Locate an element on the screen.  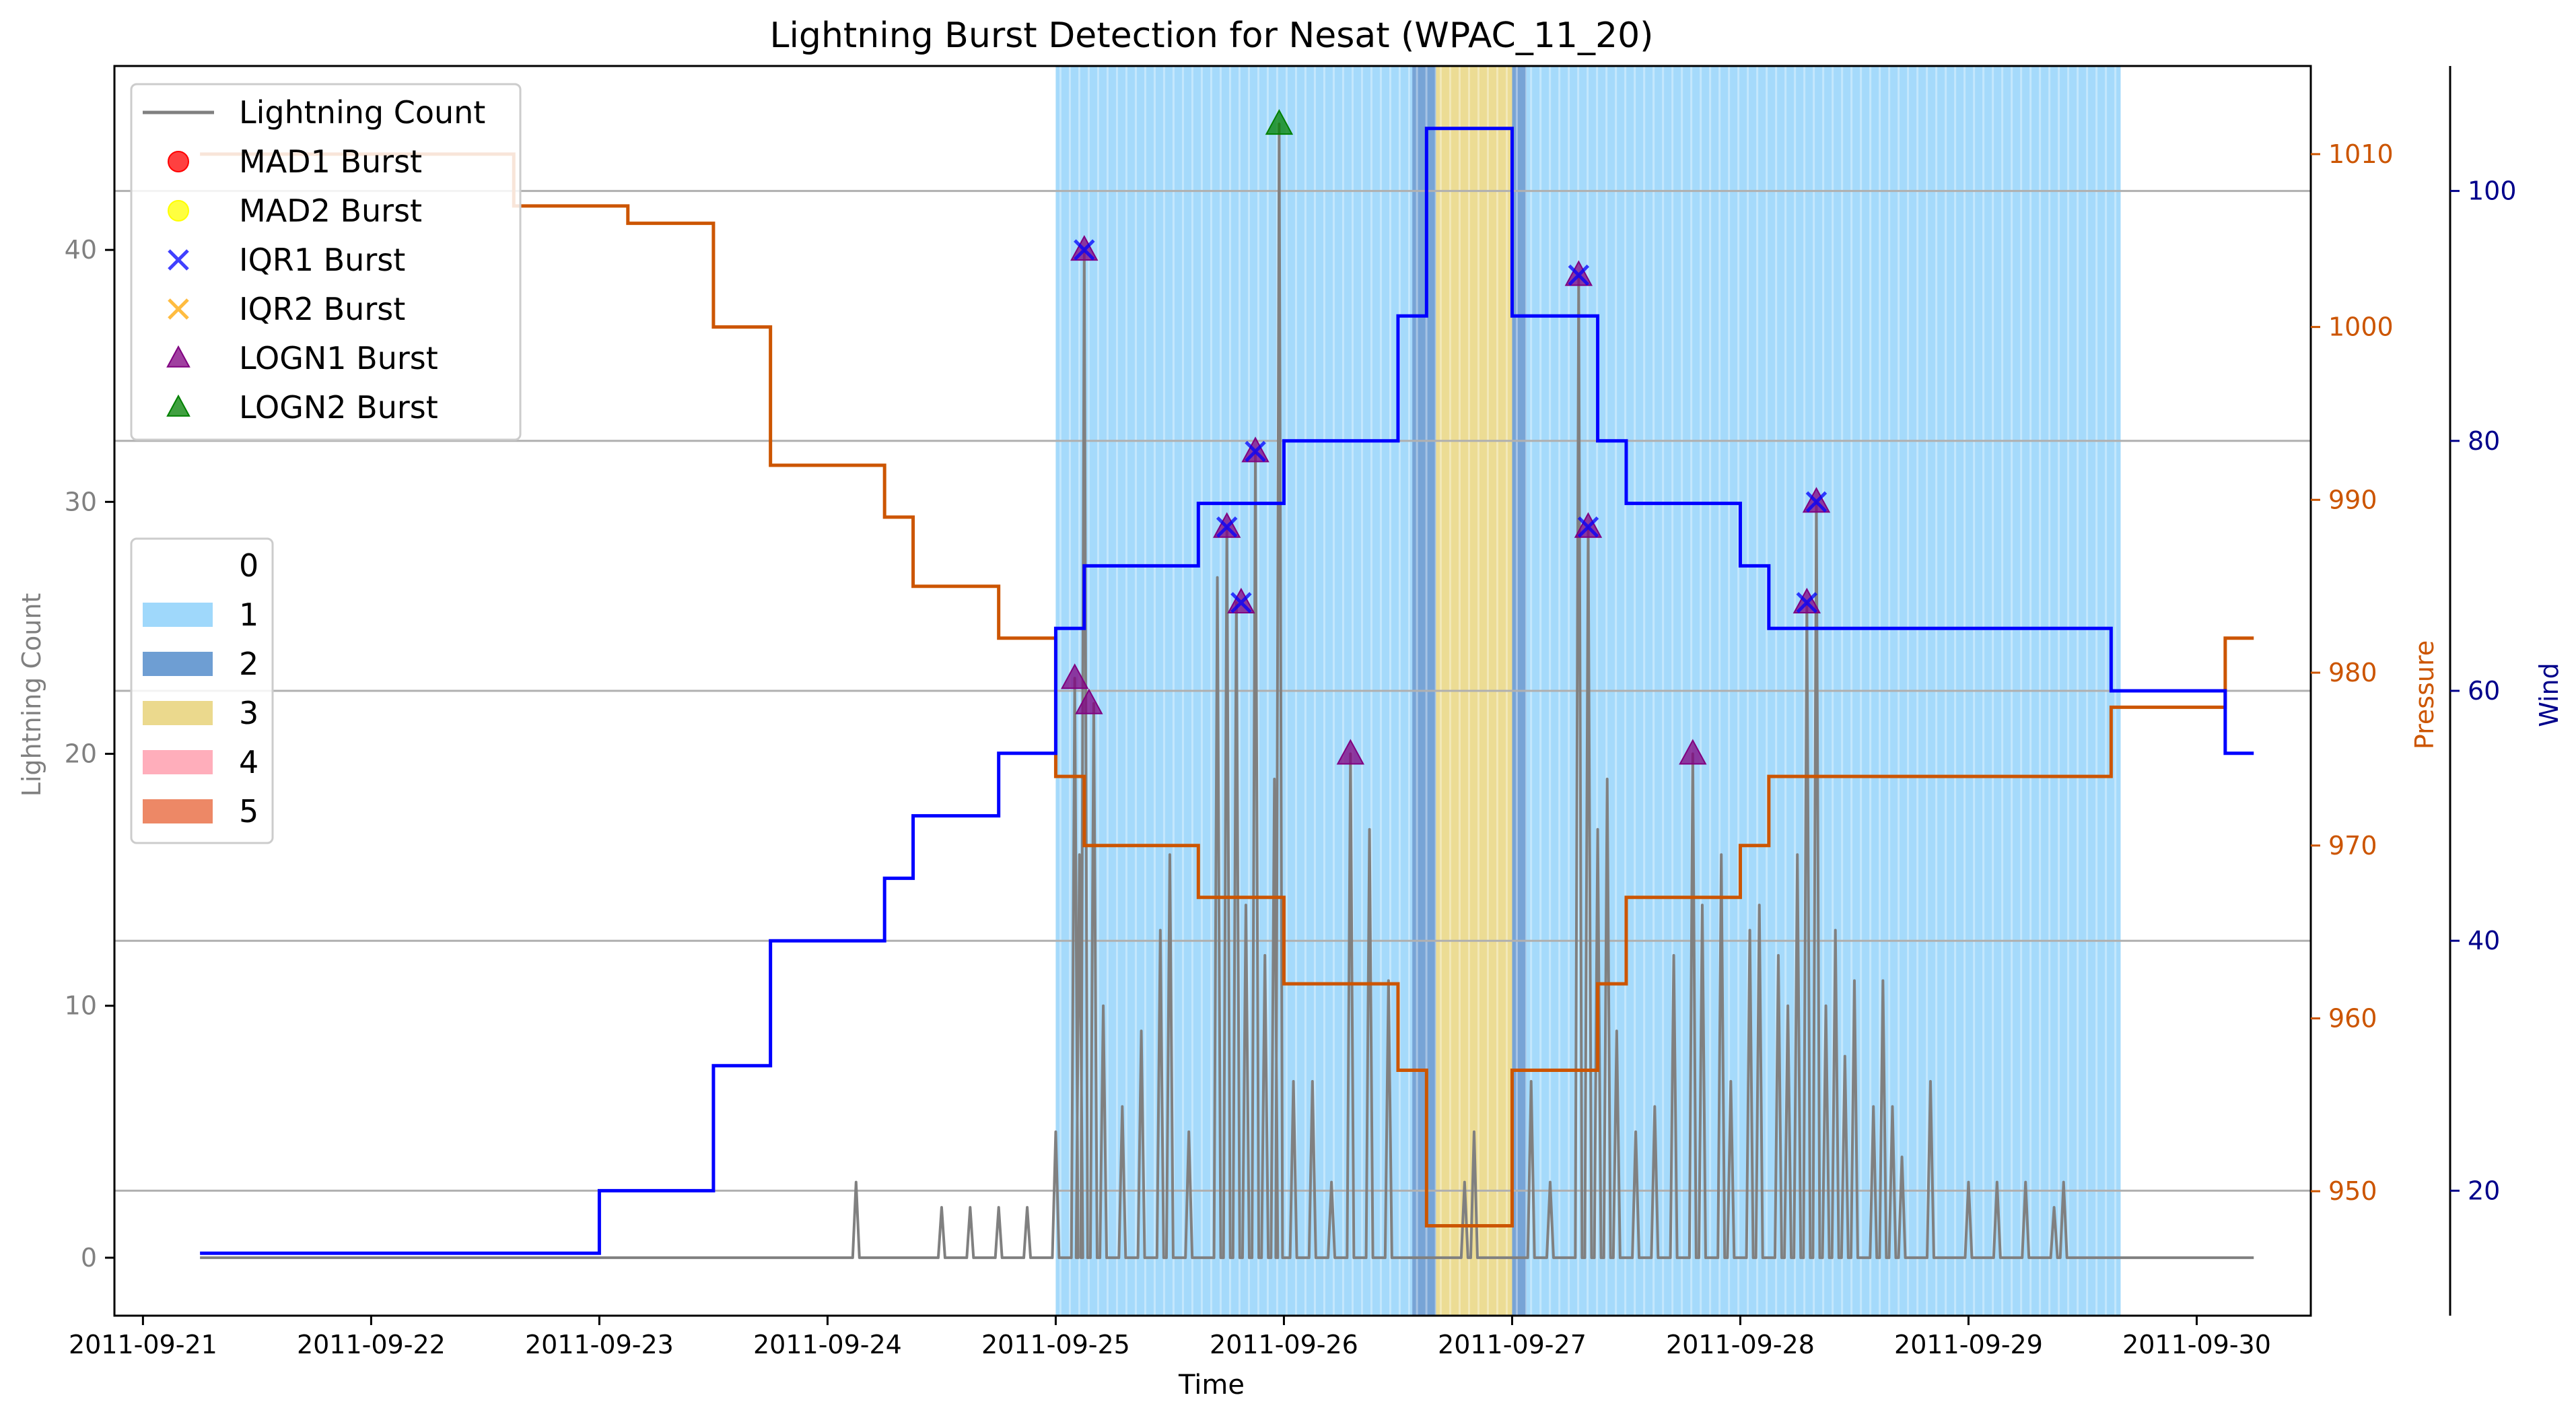
x-tick-label: 2011-09-30 is located at coordinates (2196, 1344).